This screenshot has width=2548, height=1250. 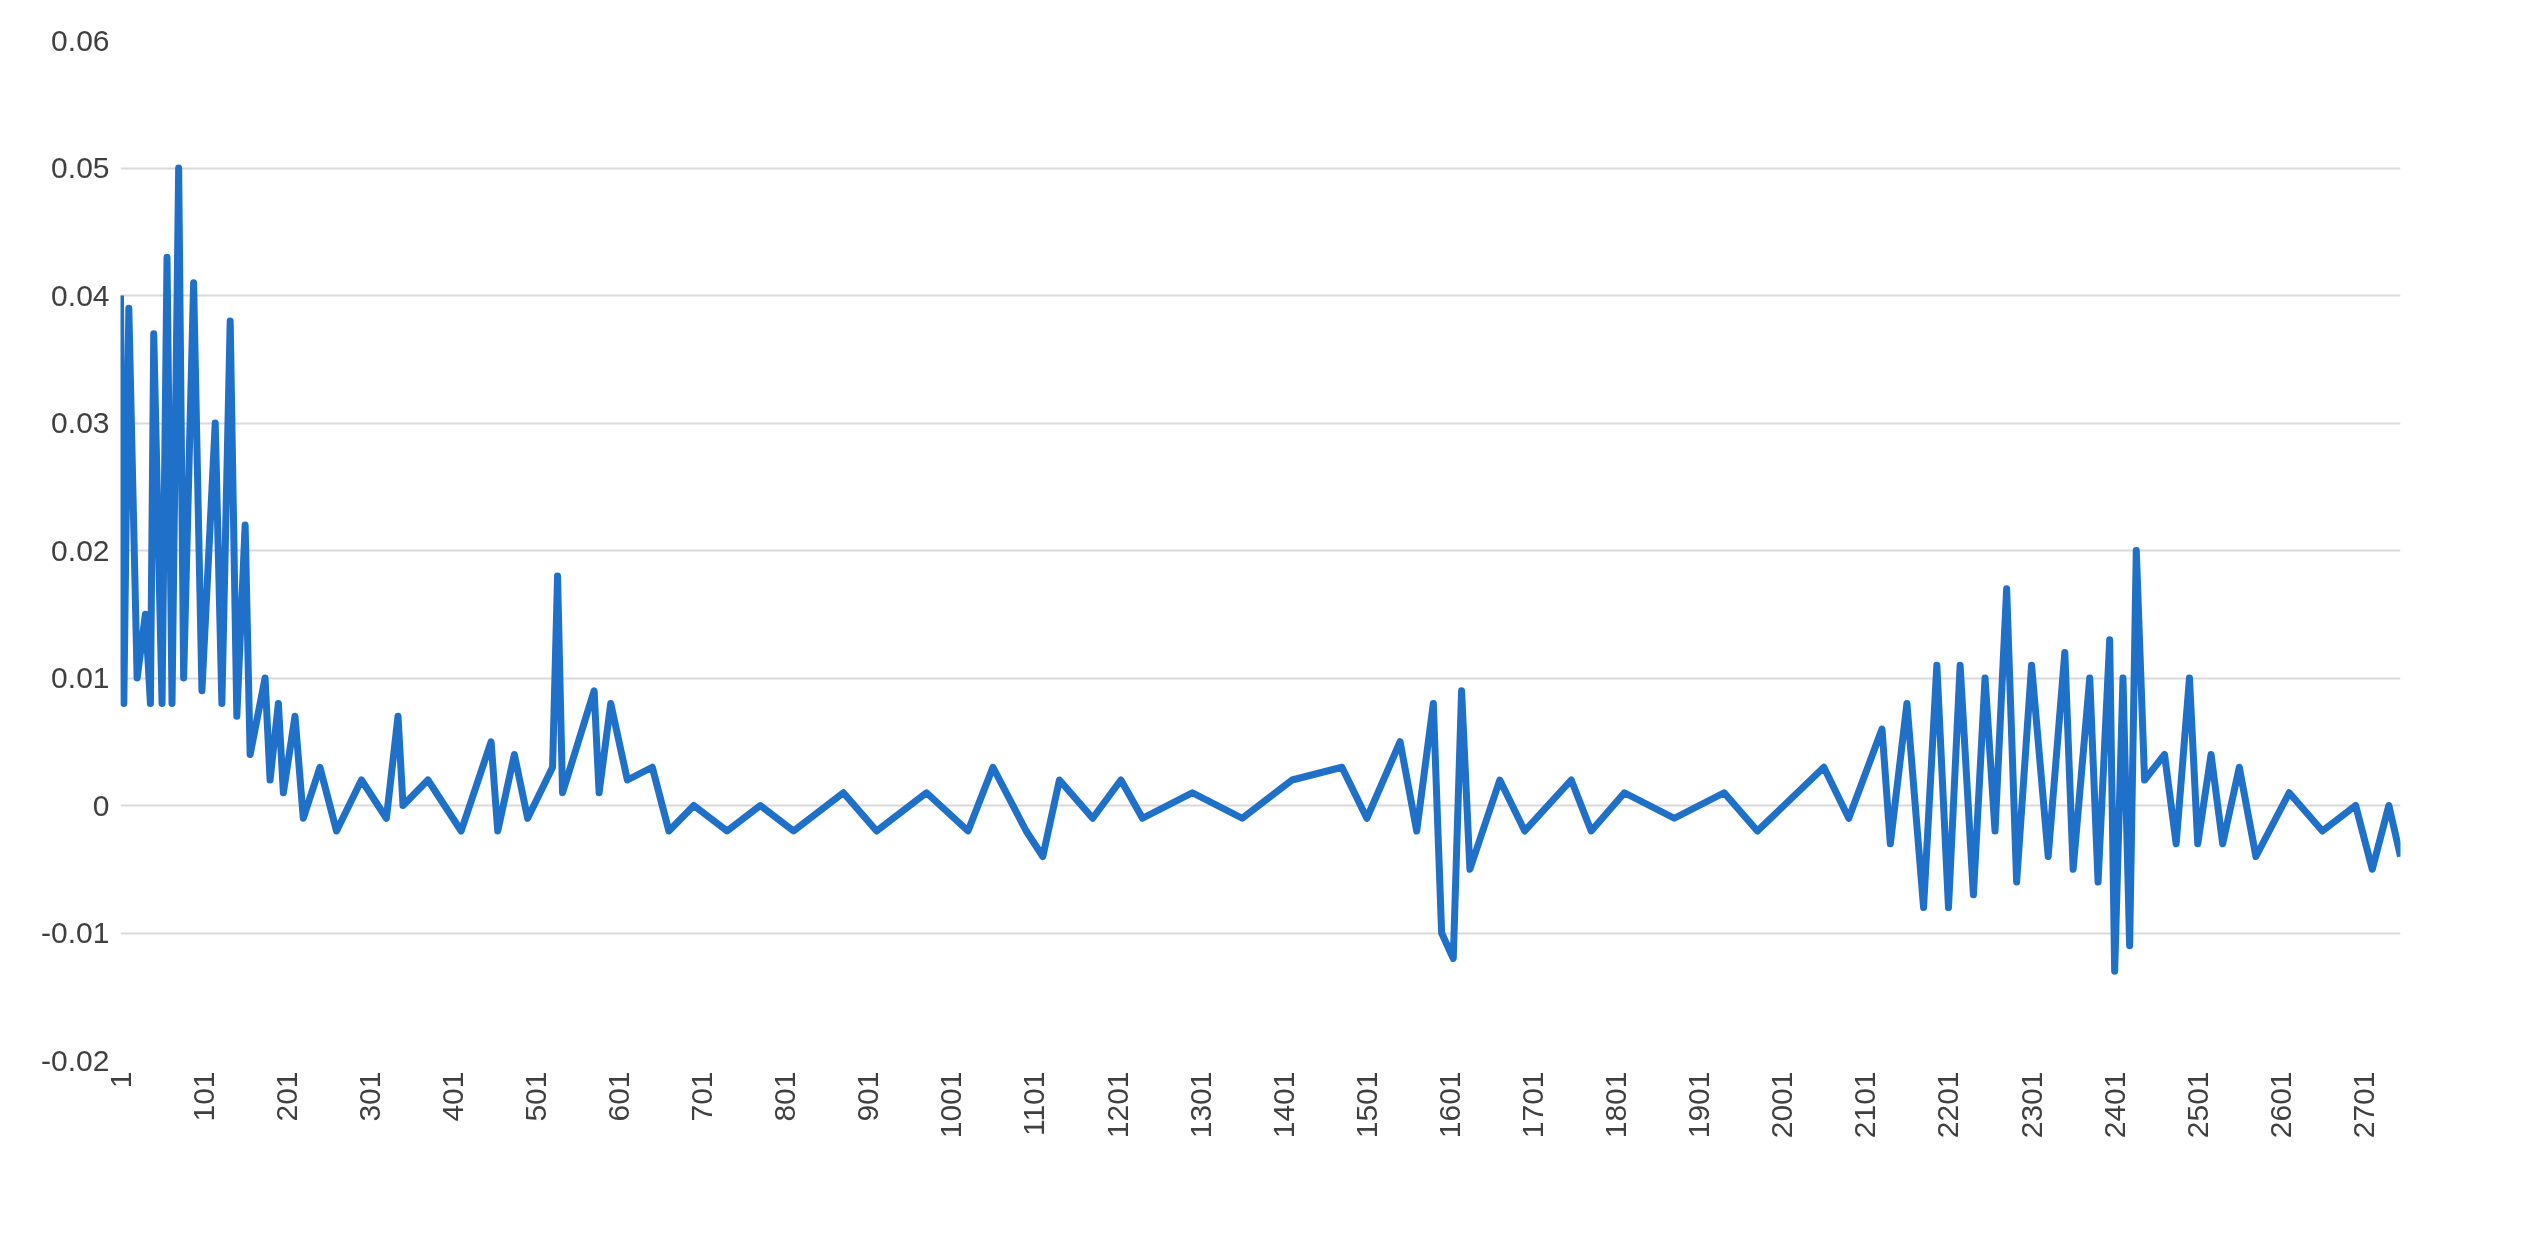 I want to click on x-tick-label: 401, so click(x=452, y=1096).